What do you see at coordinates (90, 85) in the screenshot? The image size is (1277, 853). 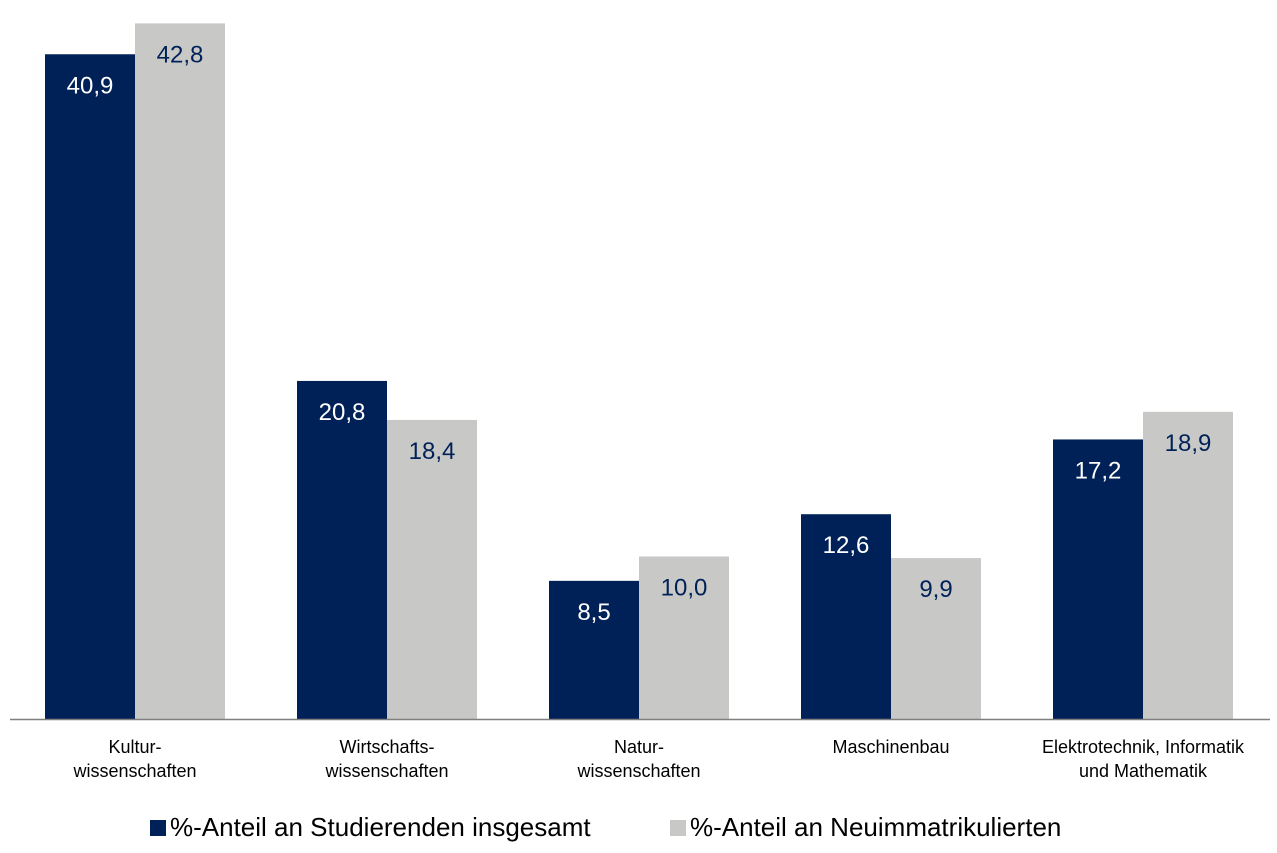 I see `data-label-series-1-1: 40,9` at bounding box center [90, 85].